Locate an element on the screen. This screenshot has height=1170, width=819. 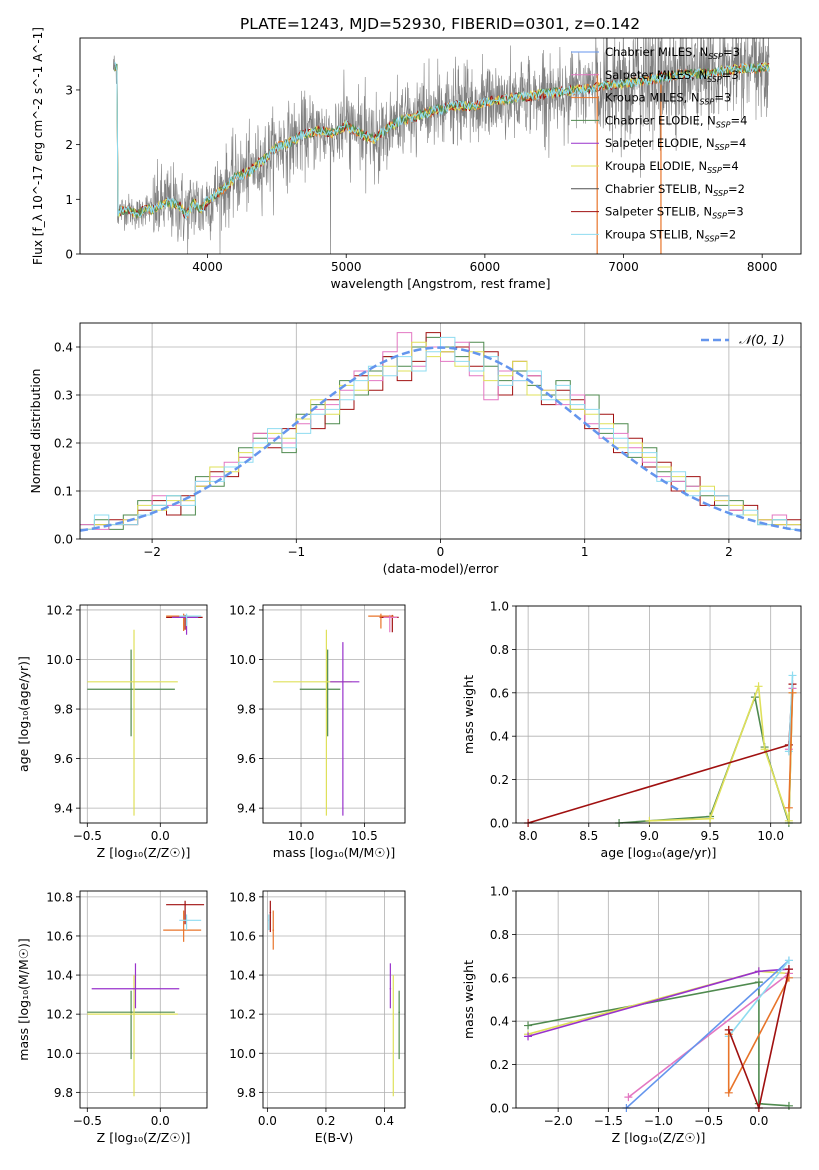
x-tick-label: 7000 is located at coordinates (623, 267).